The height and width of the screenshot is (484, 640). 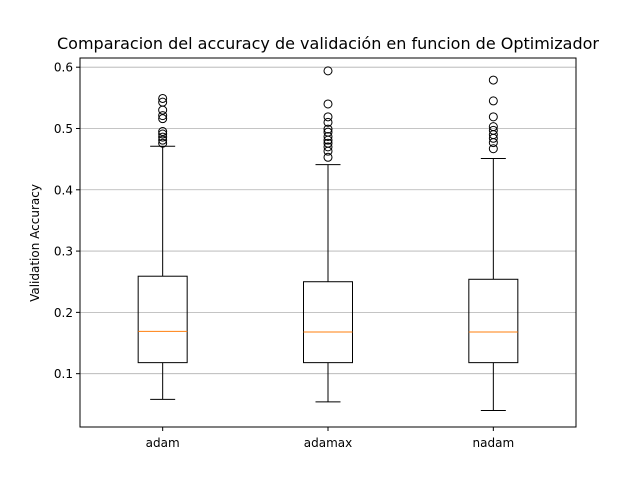 I want to click on x-axis: adam adamax nadam, so click(x=330, y=438).